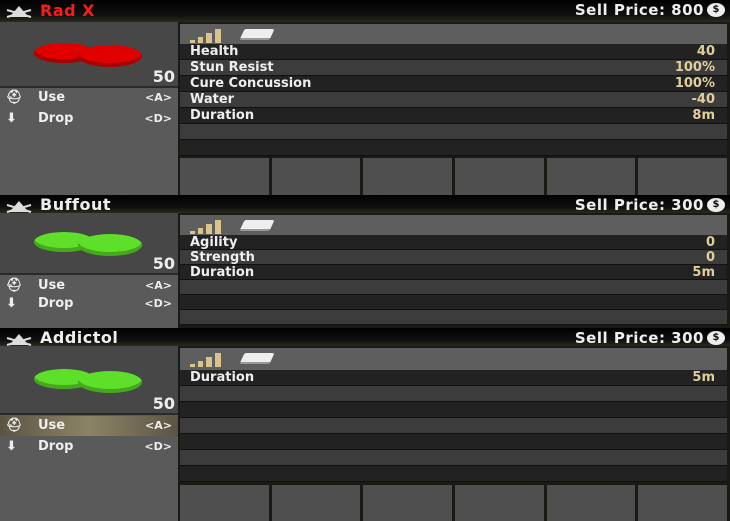 This screenshot has width=730, height=521. I want to click on stat-value: 40, so click(705, 51).